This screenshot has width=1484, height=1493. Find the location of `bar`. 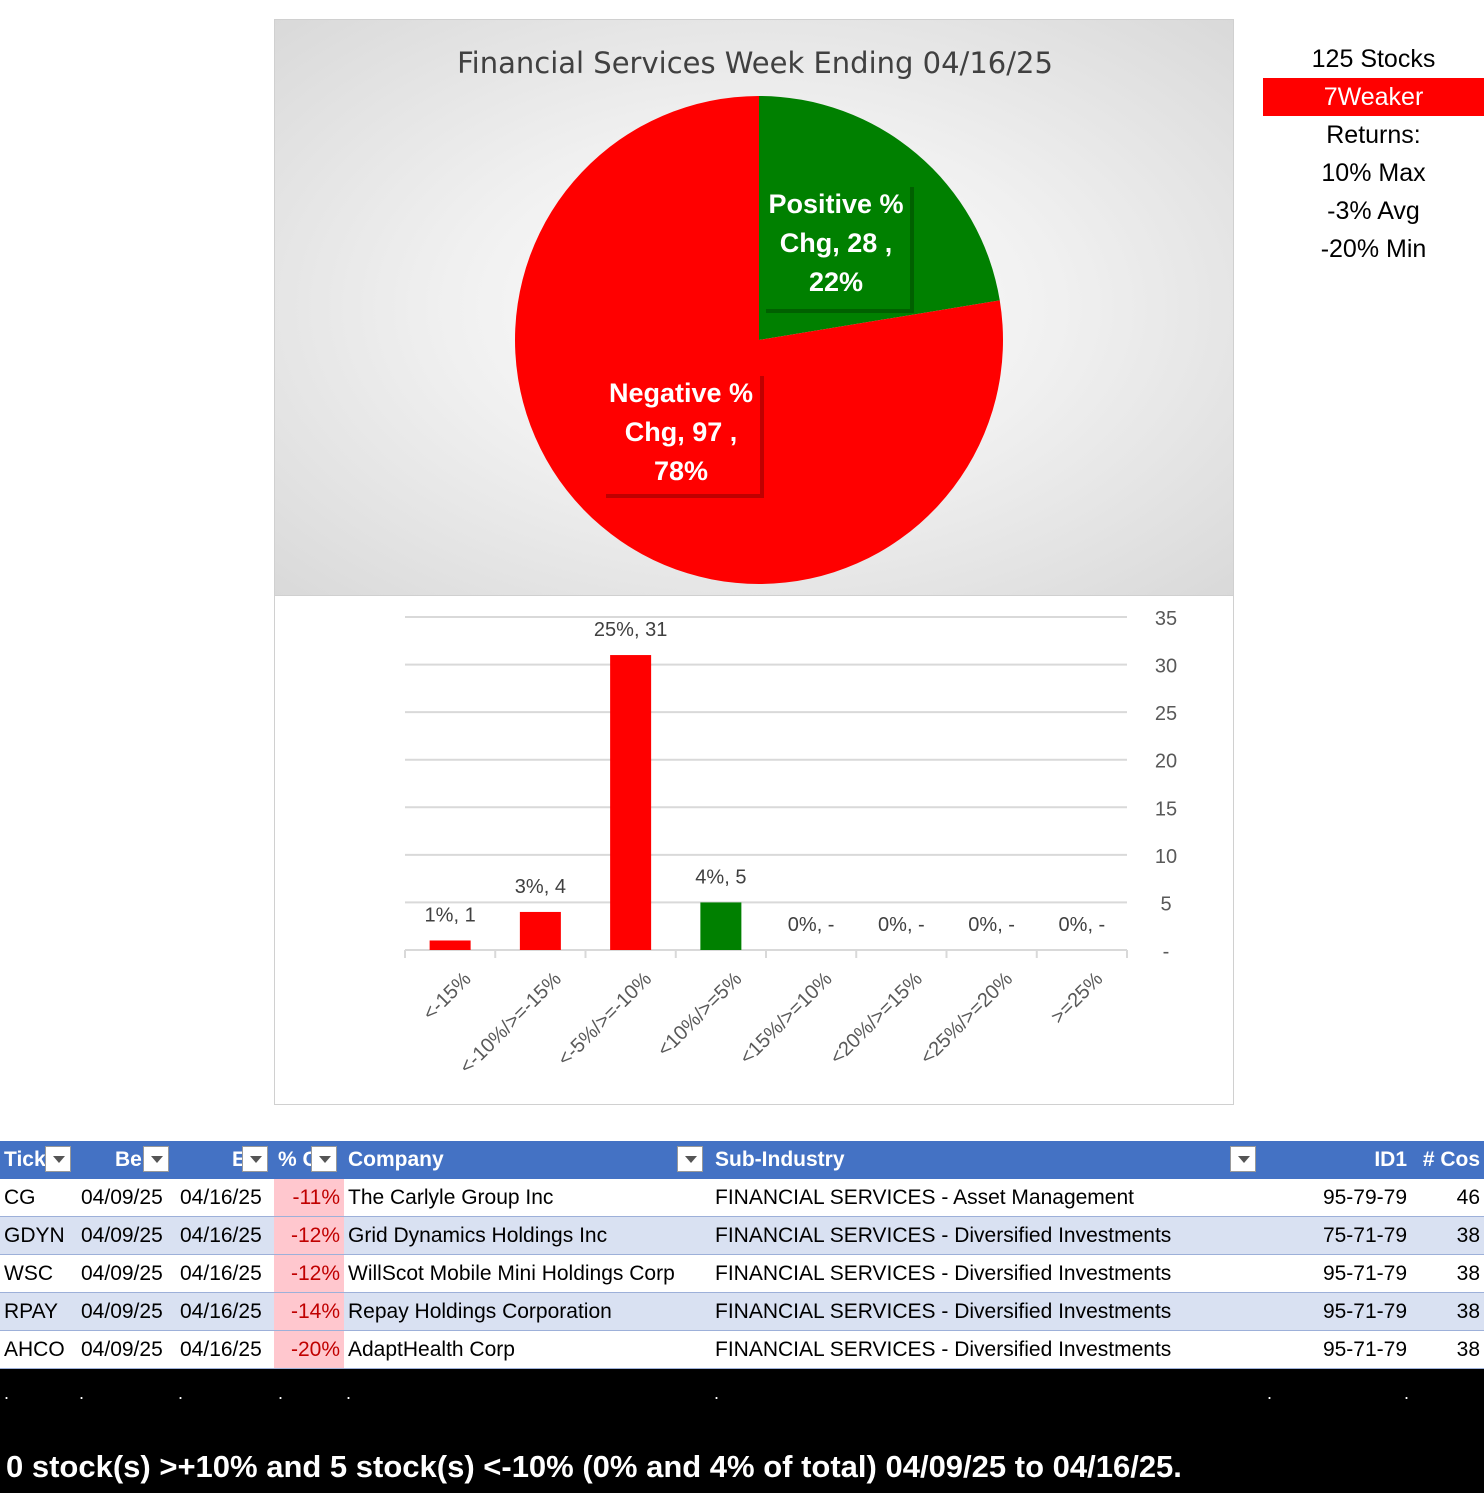

bar is located at coordinates (631, 802).